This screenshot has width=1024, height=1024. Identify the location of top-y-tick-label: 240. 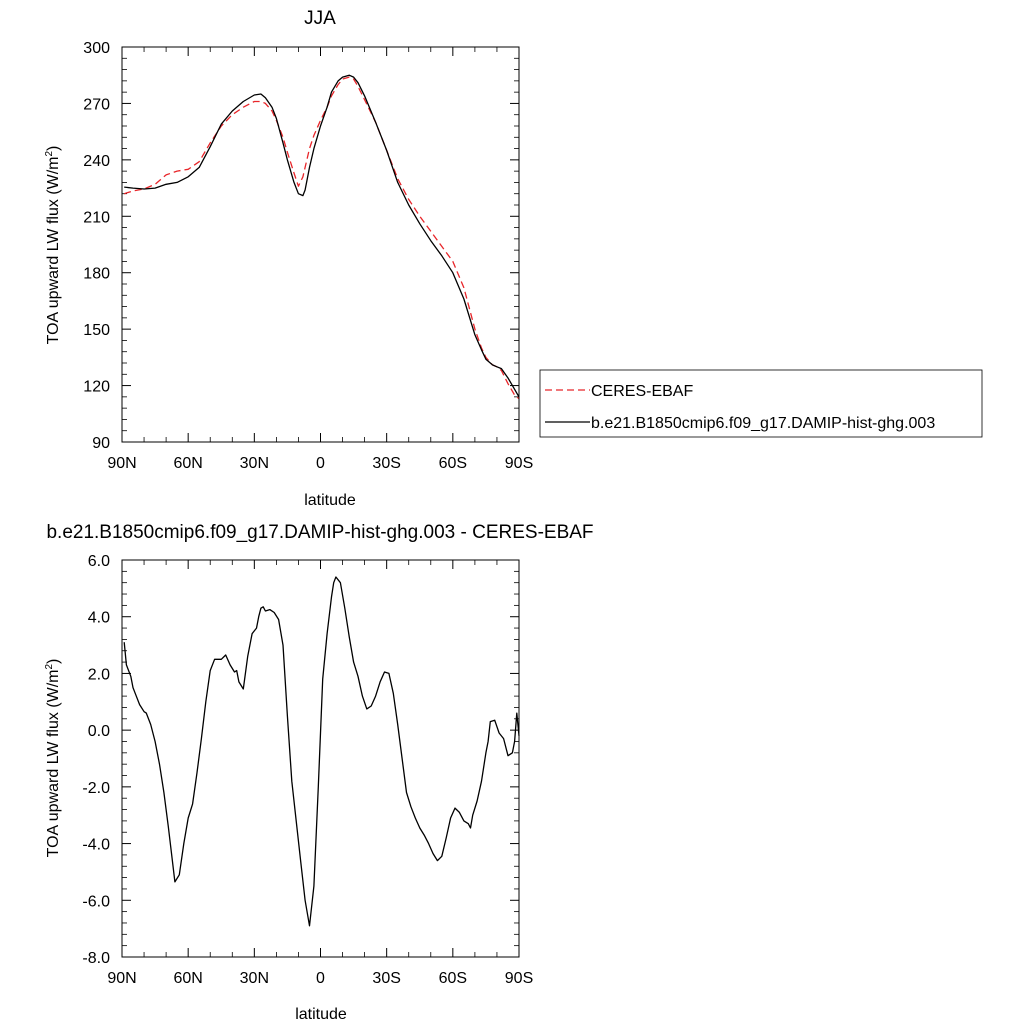
(96, 161).